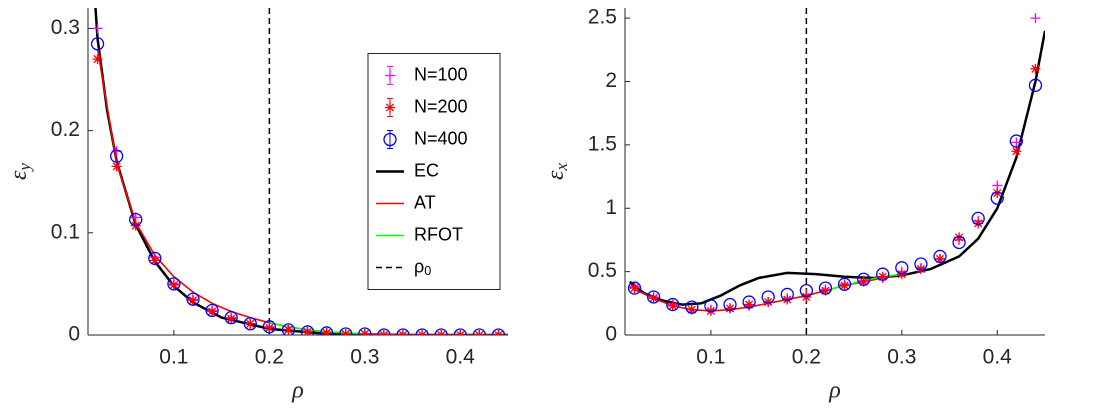 Image resolution: width=1094 pixels, height=410 pixels. What do you see at coordinates (422, 267) in the screenshot?
I see `legend-label: ρ0` at bounding box center [422, 267].